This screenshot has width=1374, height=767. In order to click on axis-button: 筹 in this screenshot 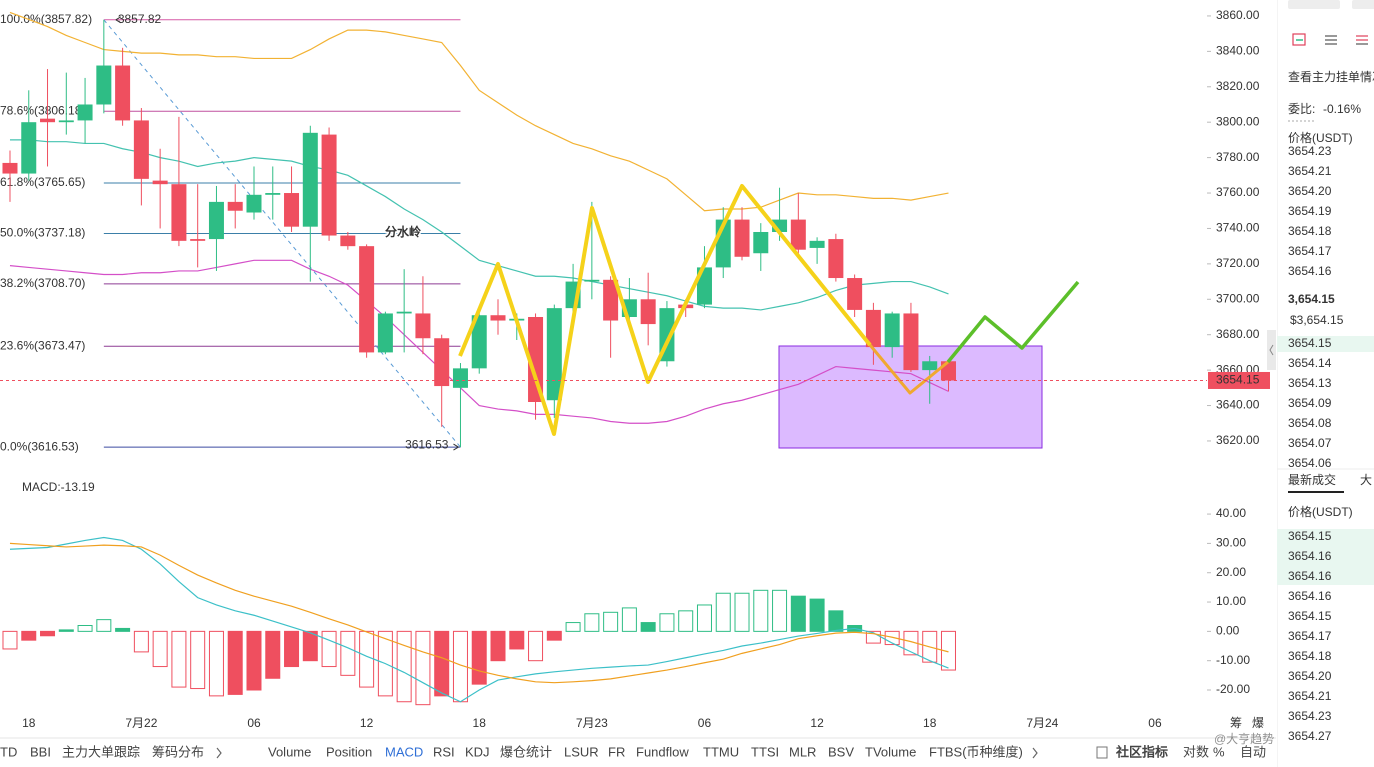, I will do `click(1236, 723)`.